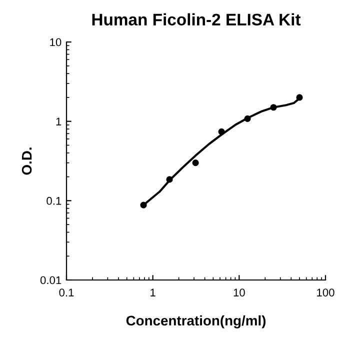  I want to click on y-tick-label: 1, so click(59, 122).